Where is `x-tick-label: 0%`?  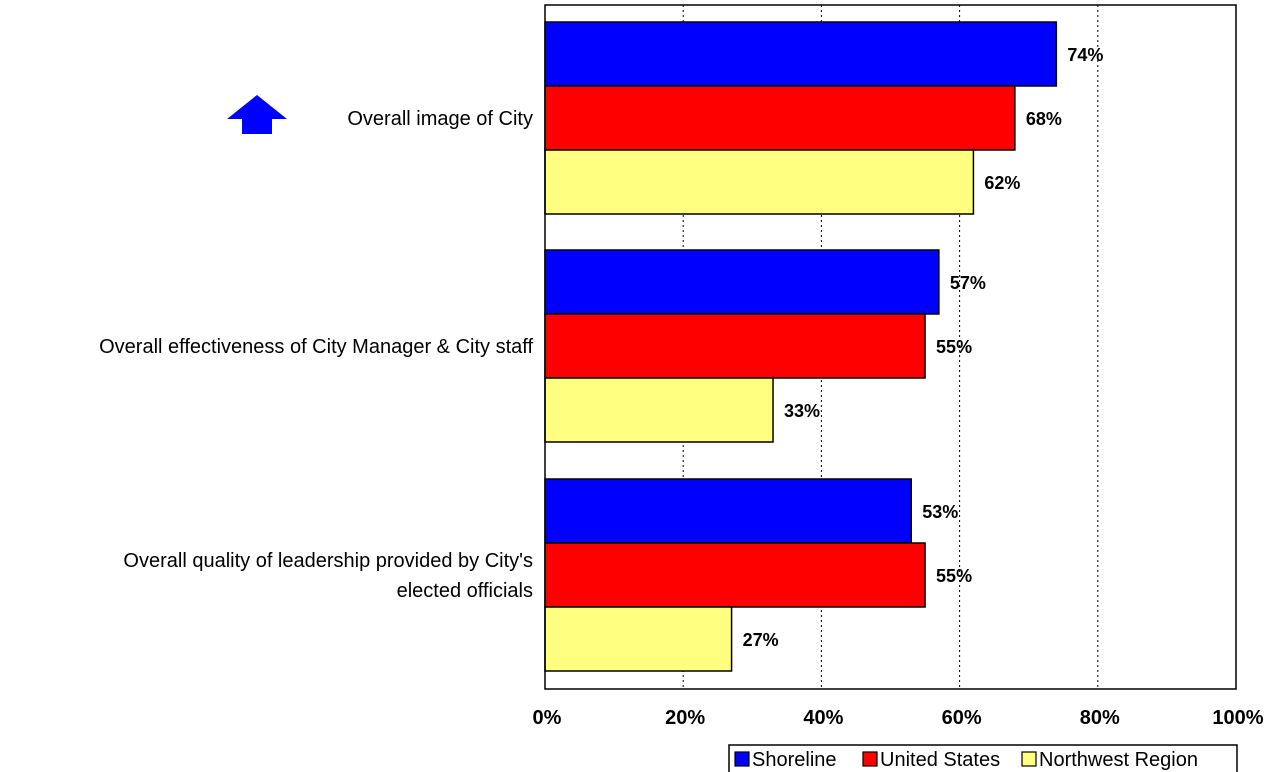 x-tick-label: 0% is located at coordinates (547, 718).